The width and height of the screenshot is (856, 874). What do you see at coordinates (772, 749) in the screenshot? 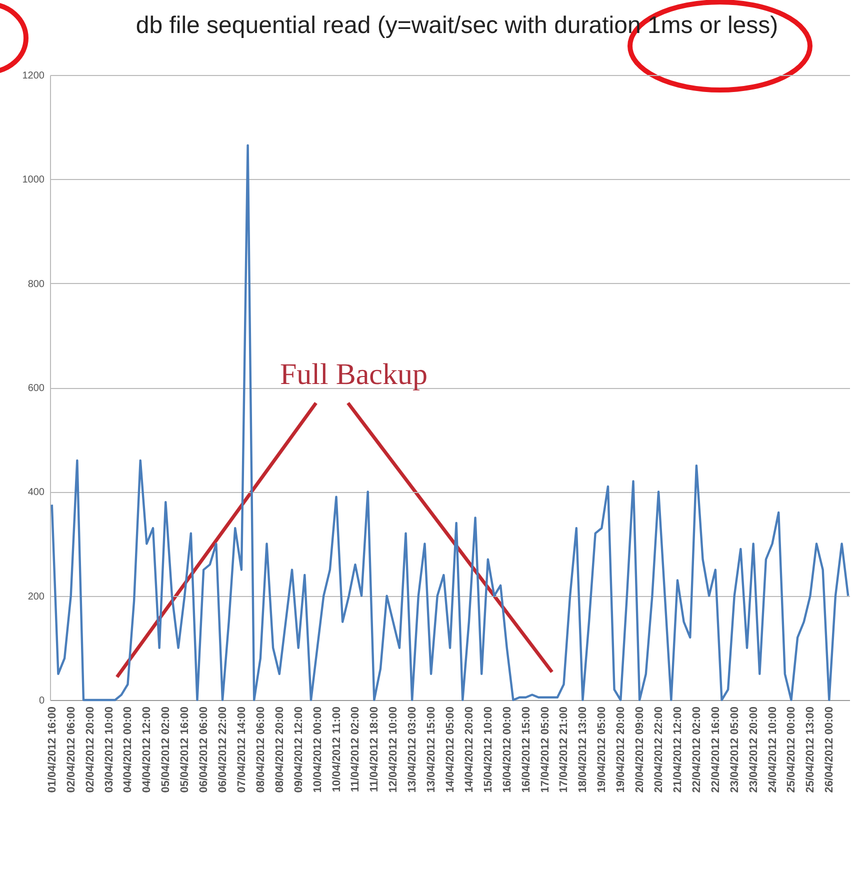
I see `x-tick-label: 24/04/2012 10:00` at bounding box center [772, 749].